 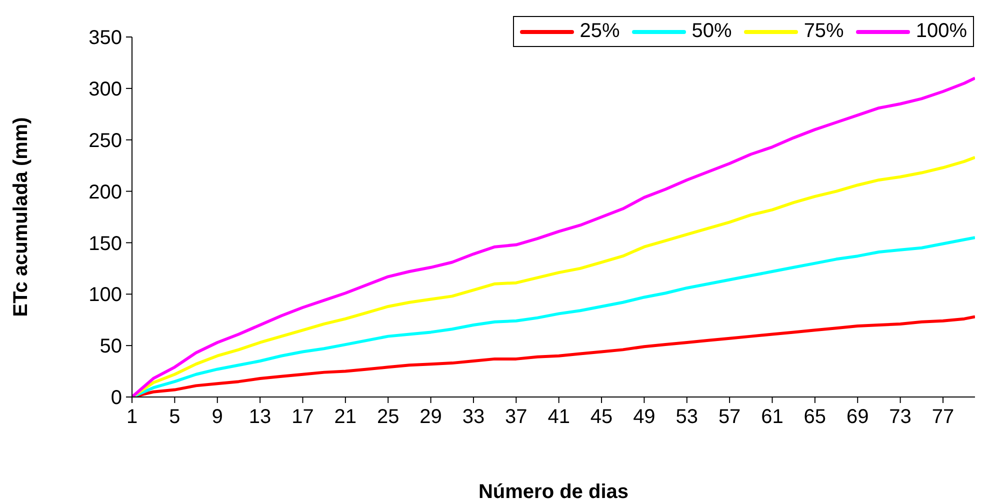 I want to click on x-tick-label: 17, so click(x=303, y=417).